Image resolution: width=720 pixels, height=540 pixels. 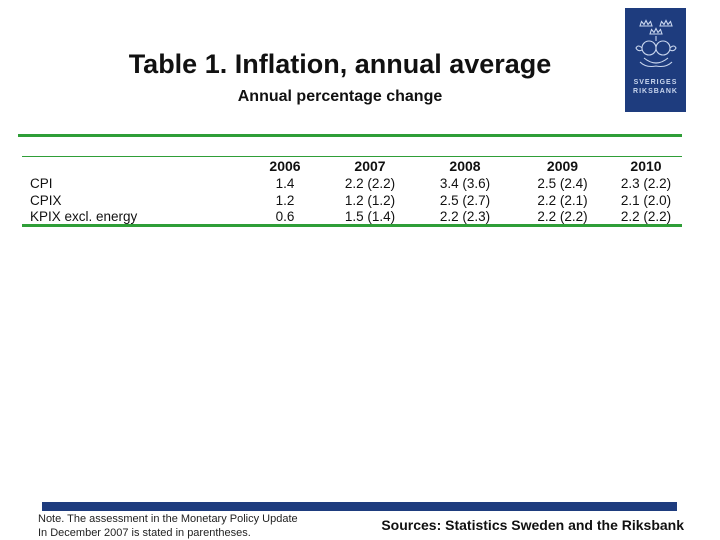 What do you see at coordinates (655, 91) in the screenshot?
I see `logo-line-2: RIKSBANK` at bounding box center [655, 91].